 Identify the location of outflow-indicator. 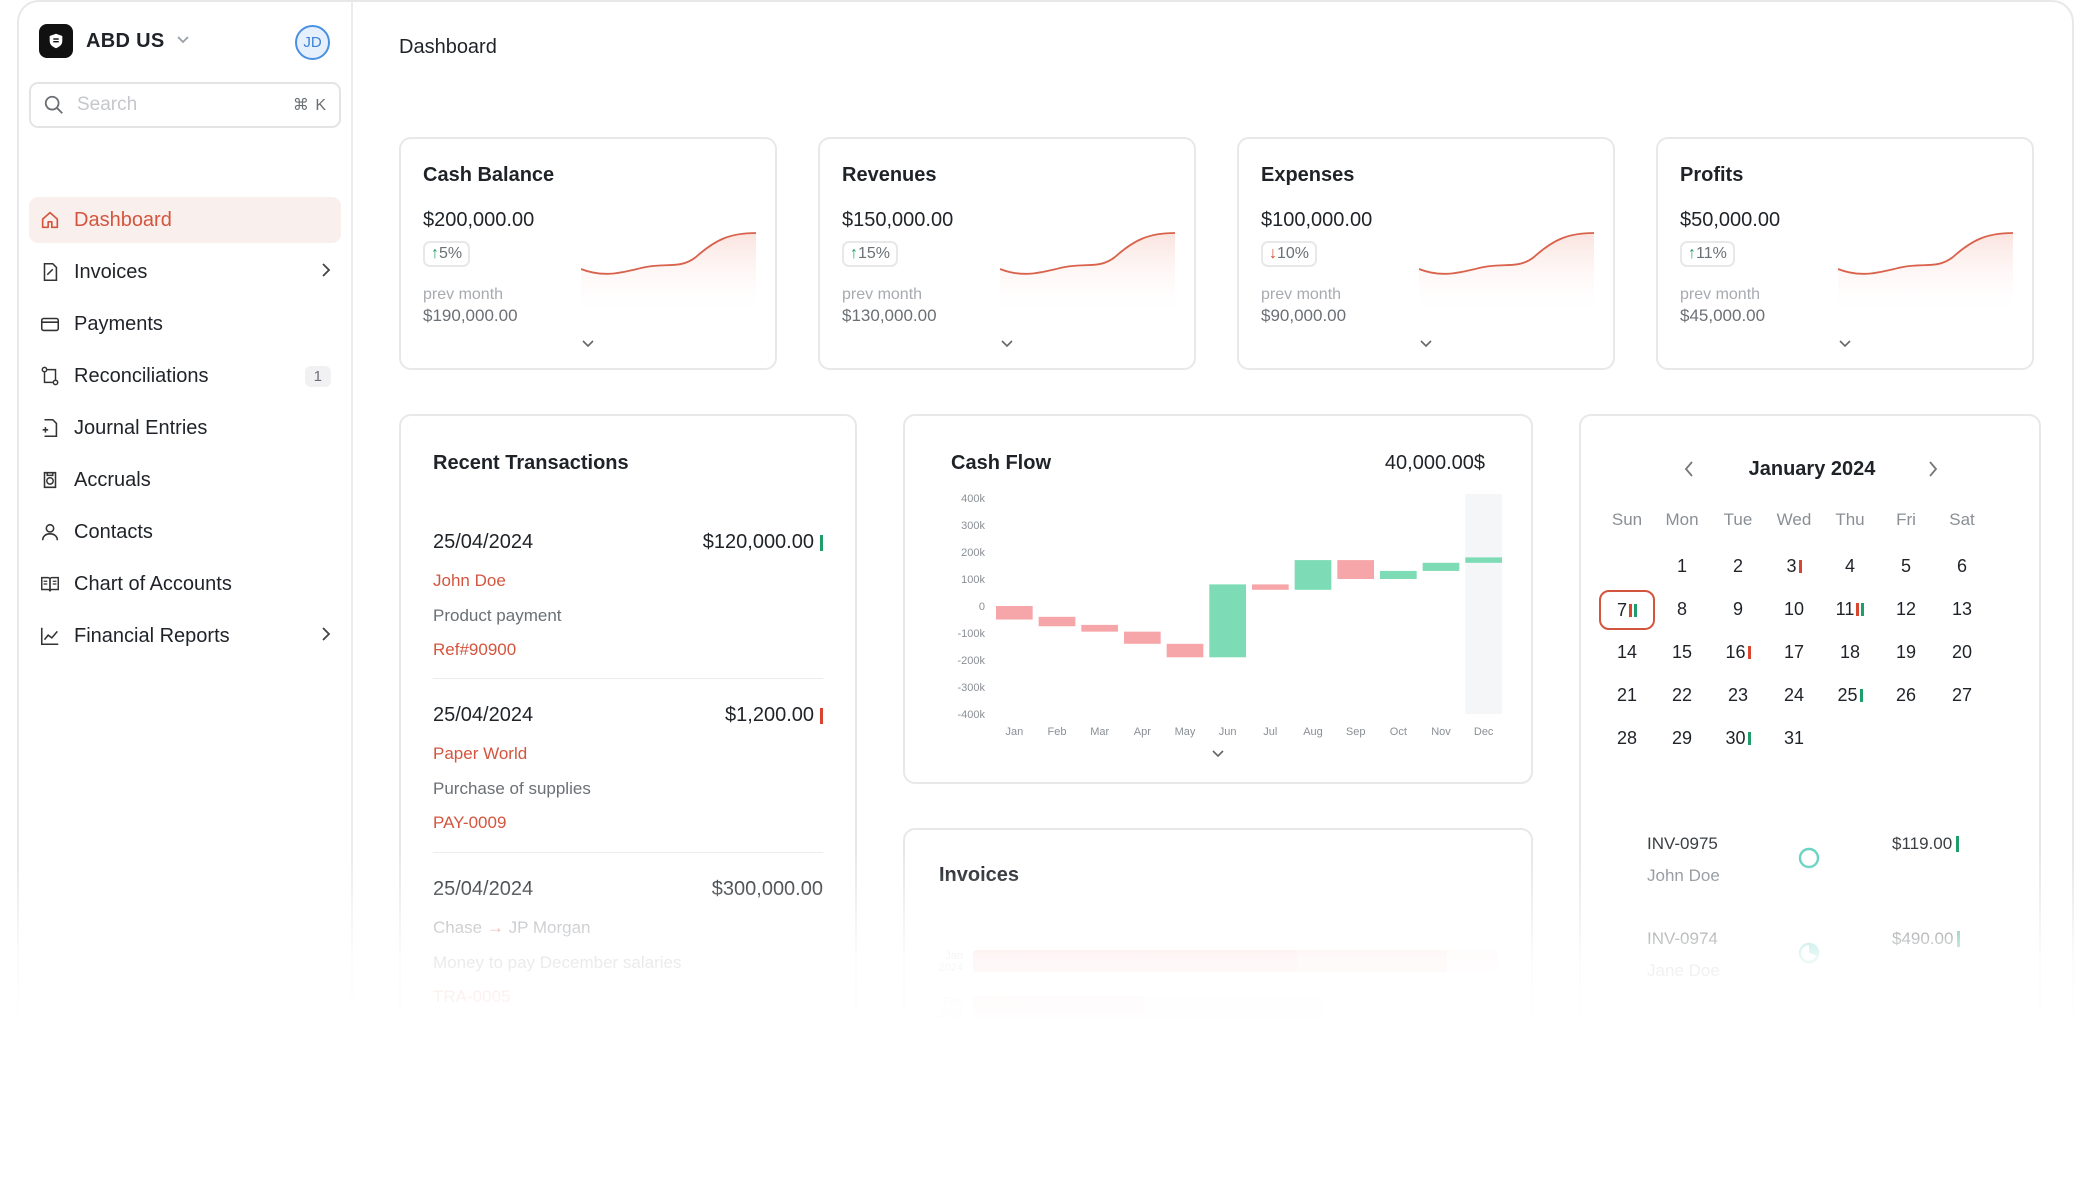
(821, 715).